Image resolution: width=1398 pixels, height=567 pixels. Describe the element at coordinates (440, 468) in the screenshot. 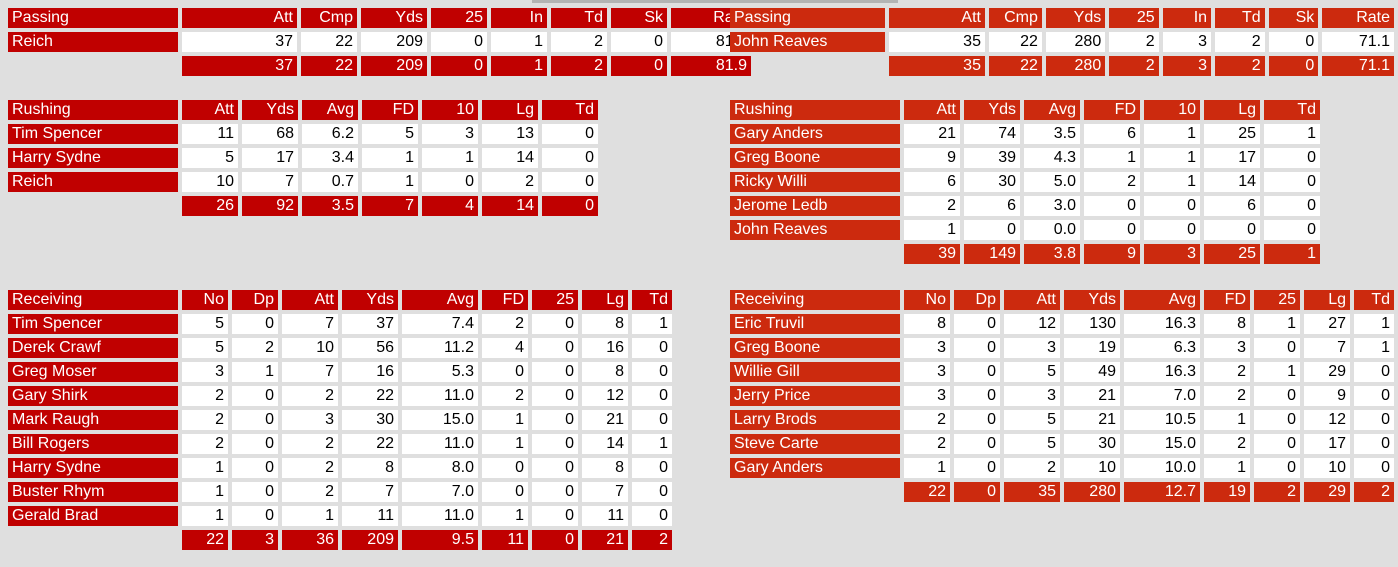

I see `stat-cell: 8.0` at that location.